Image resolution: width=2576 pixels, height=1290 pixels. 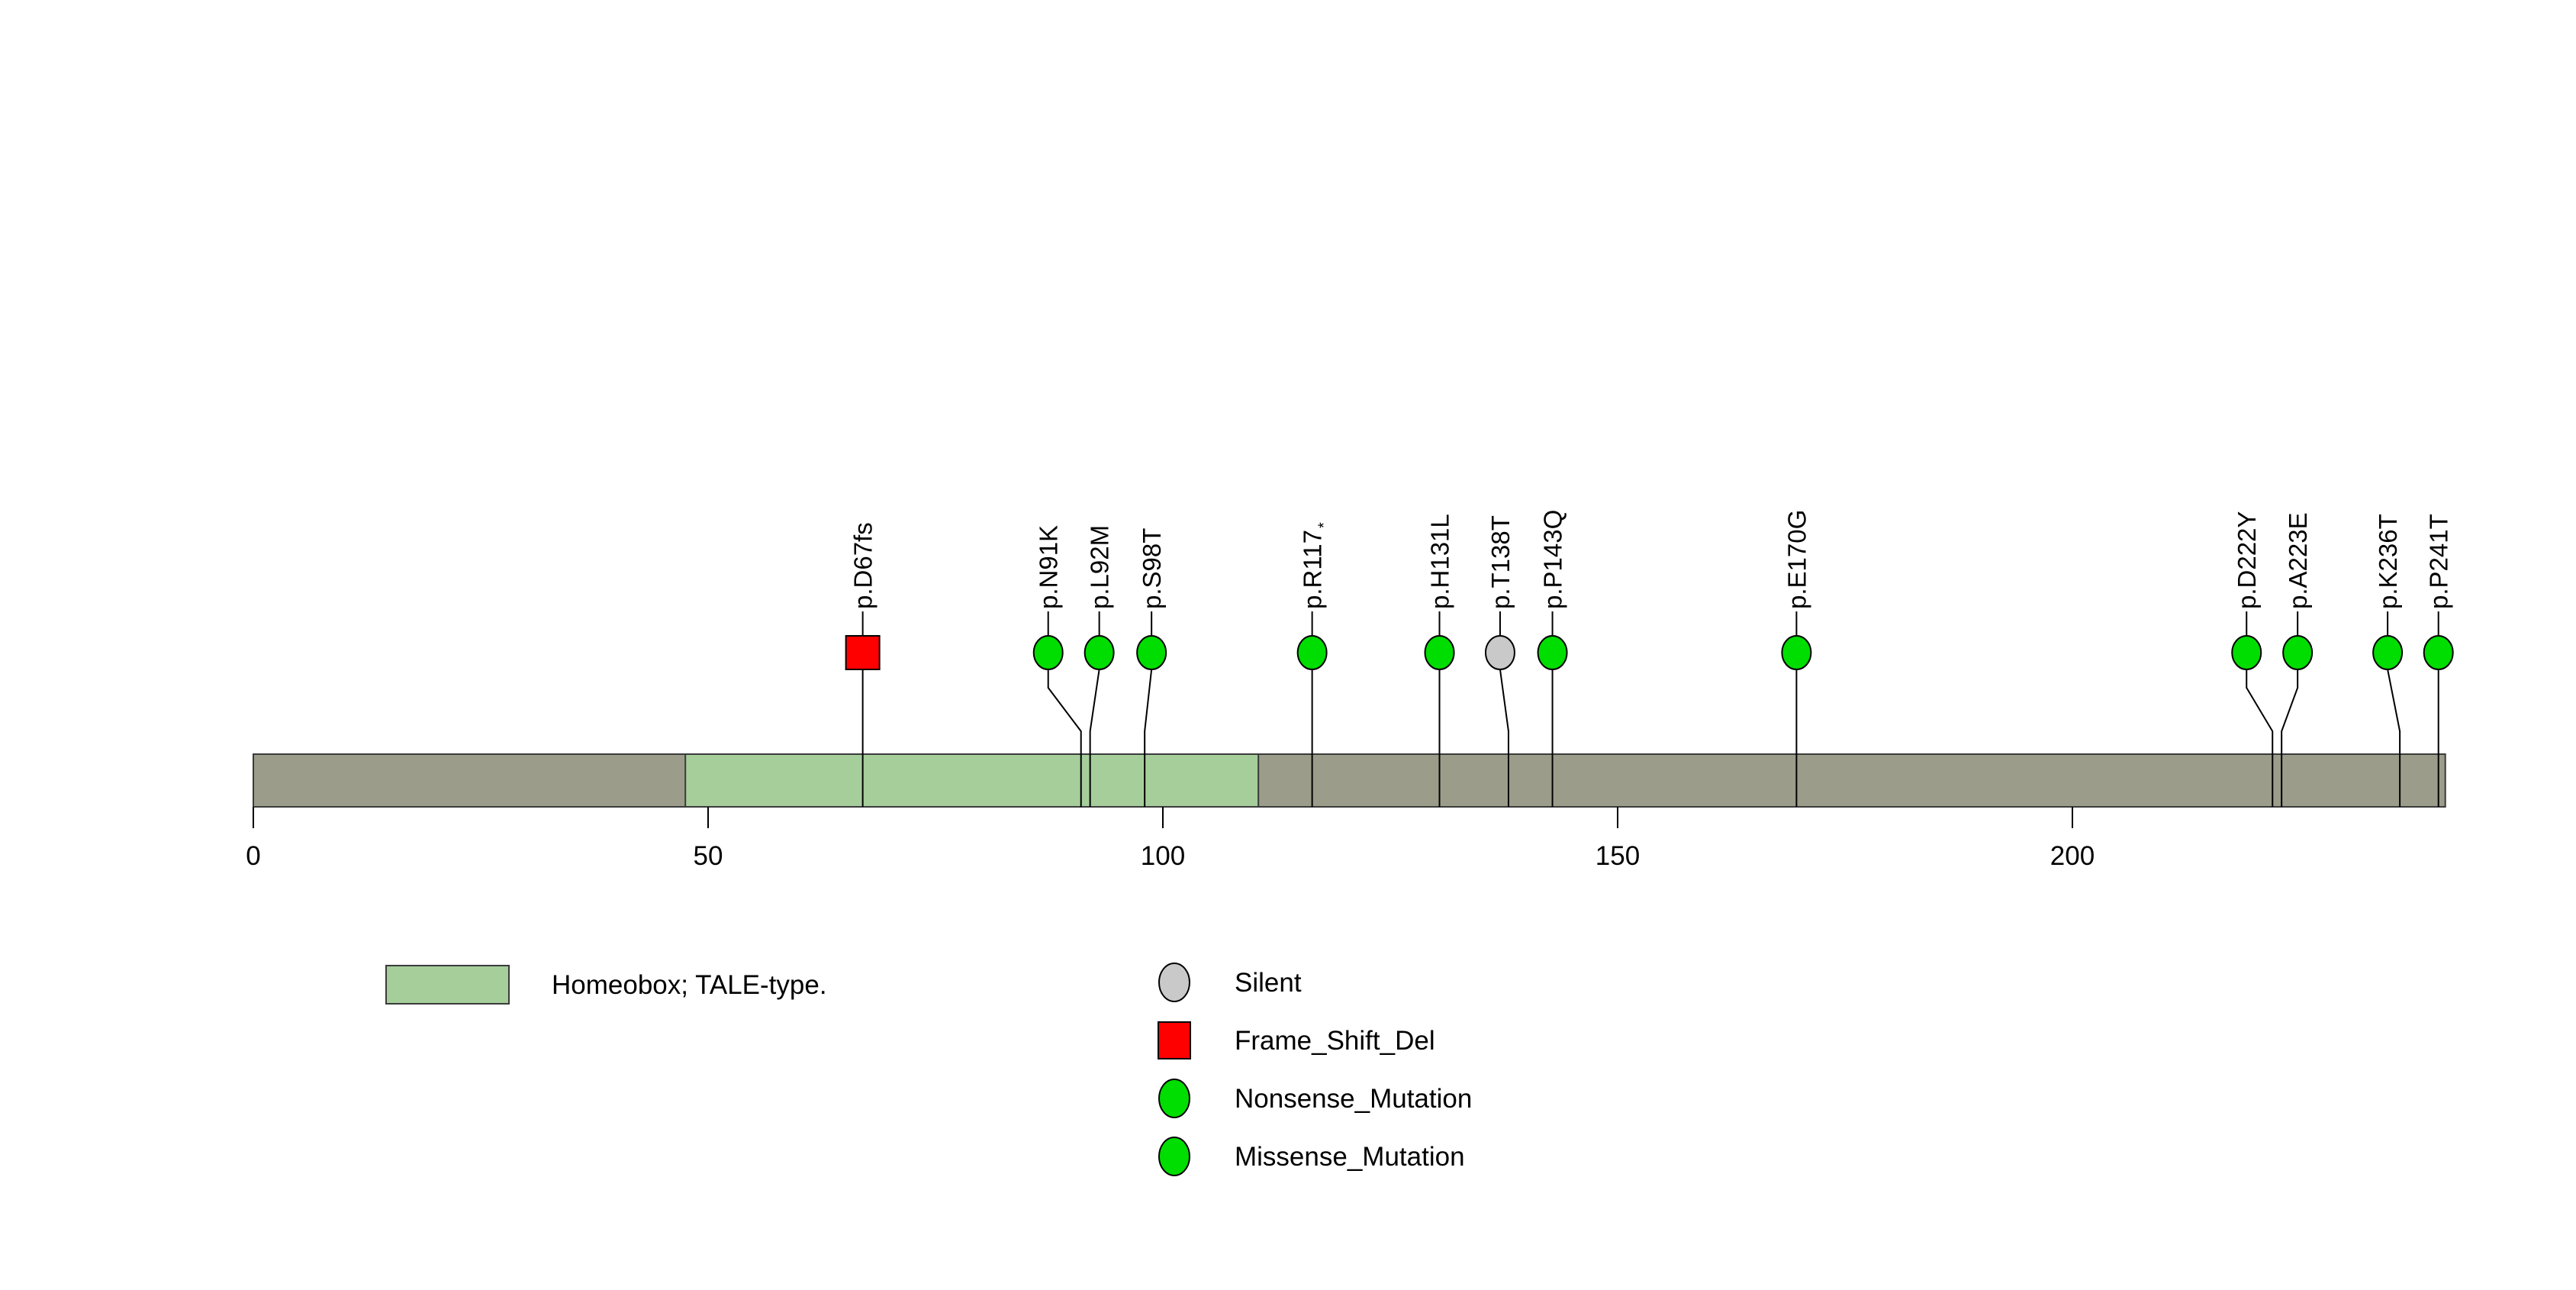 What do you see at coordinates (1268, 983) in the screenshot?
I see `legend-mutation-label: Silent` at bounding box center [1268, 983].